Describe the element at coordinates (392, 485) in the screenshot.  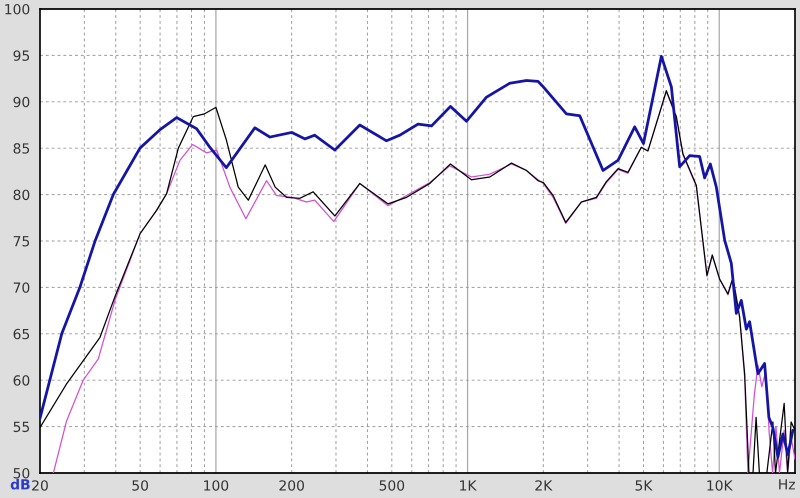
I see `x-tick-label: 500` at that location.